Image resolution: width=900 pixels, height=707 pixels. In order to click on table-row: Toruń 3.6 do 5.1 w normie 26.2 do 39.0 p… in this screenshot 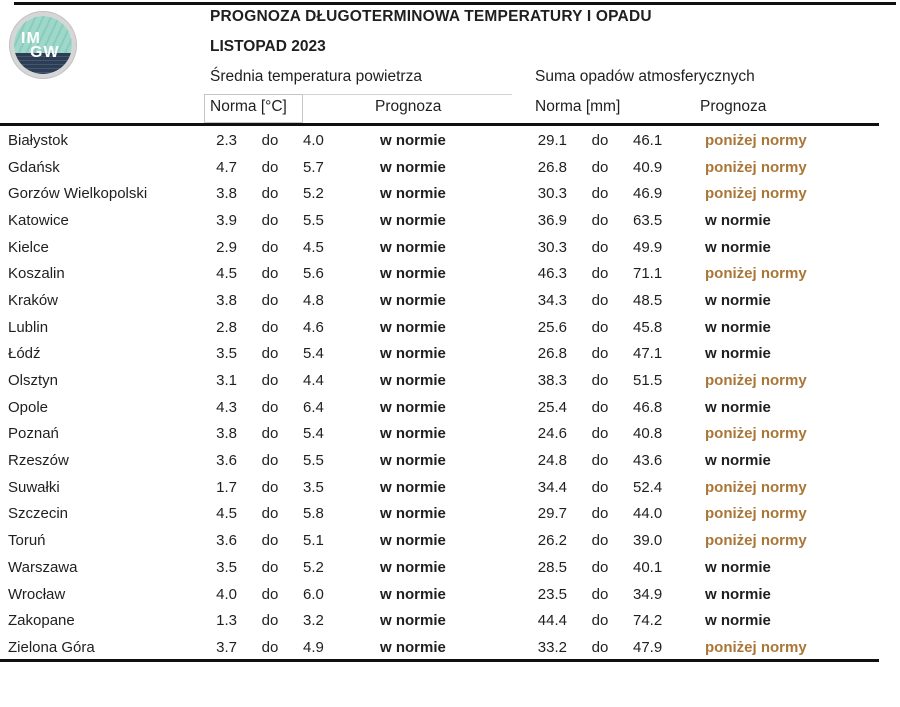, I will do `click(450, 540)`.